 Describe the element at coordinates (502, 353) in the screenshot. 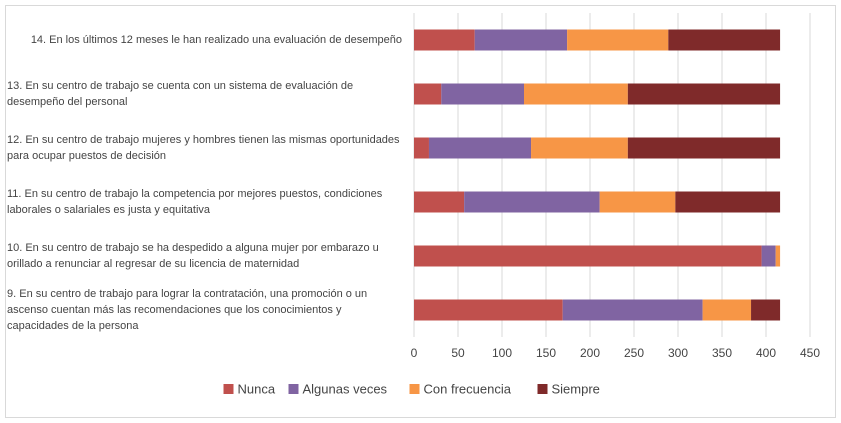

I see `x-tick-label: 100` at that location.